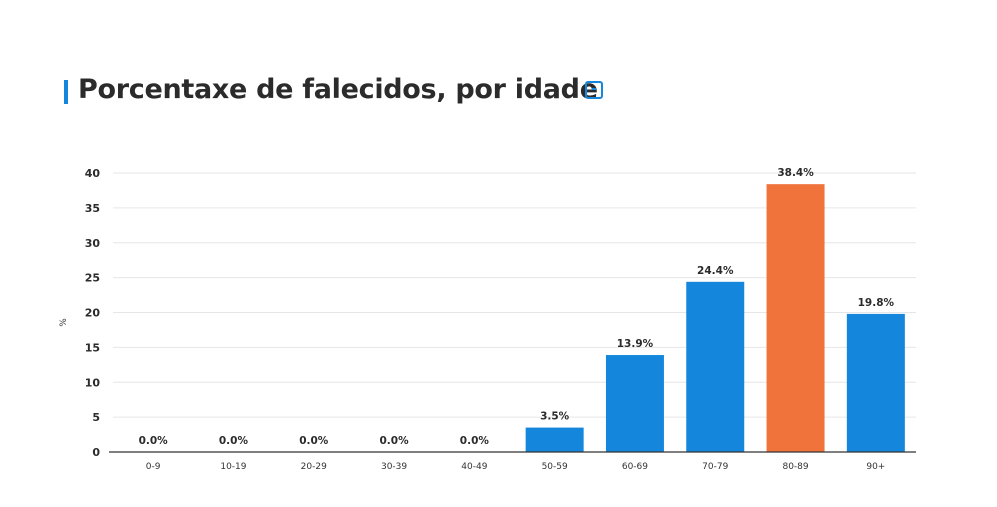  I want to click on x-tick-label: 30-39, so click(394, 467).